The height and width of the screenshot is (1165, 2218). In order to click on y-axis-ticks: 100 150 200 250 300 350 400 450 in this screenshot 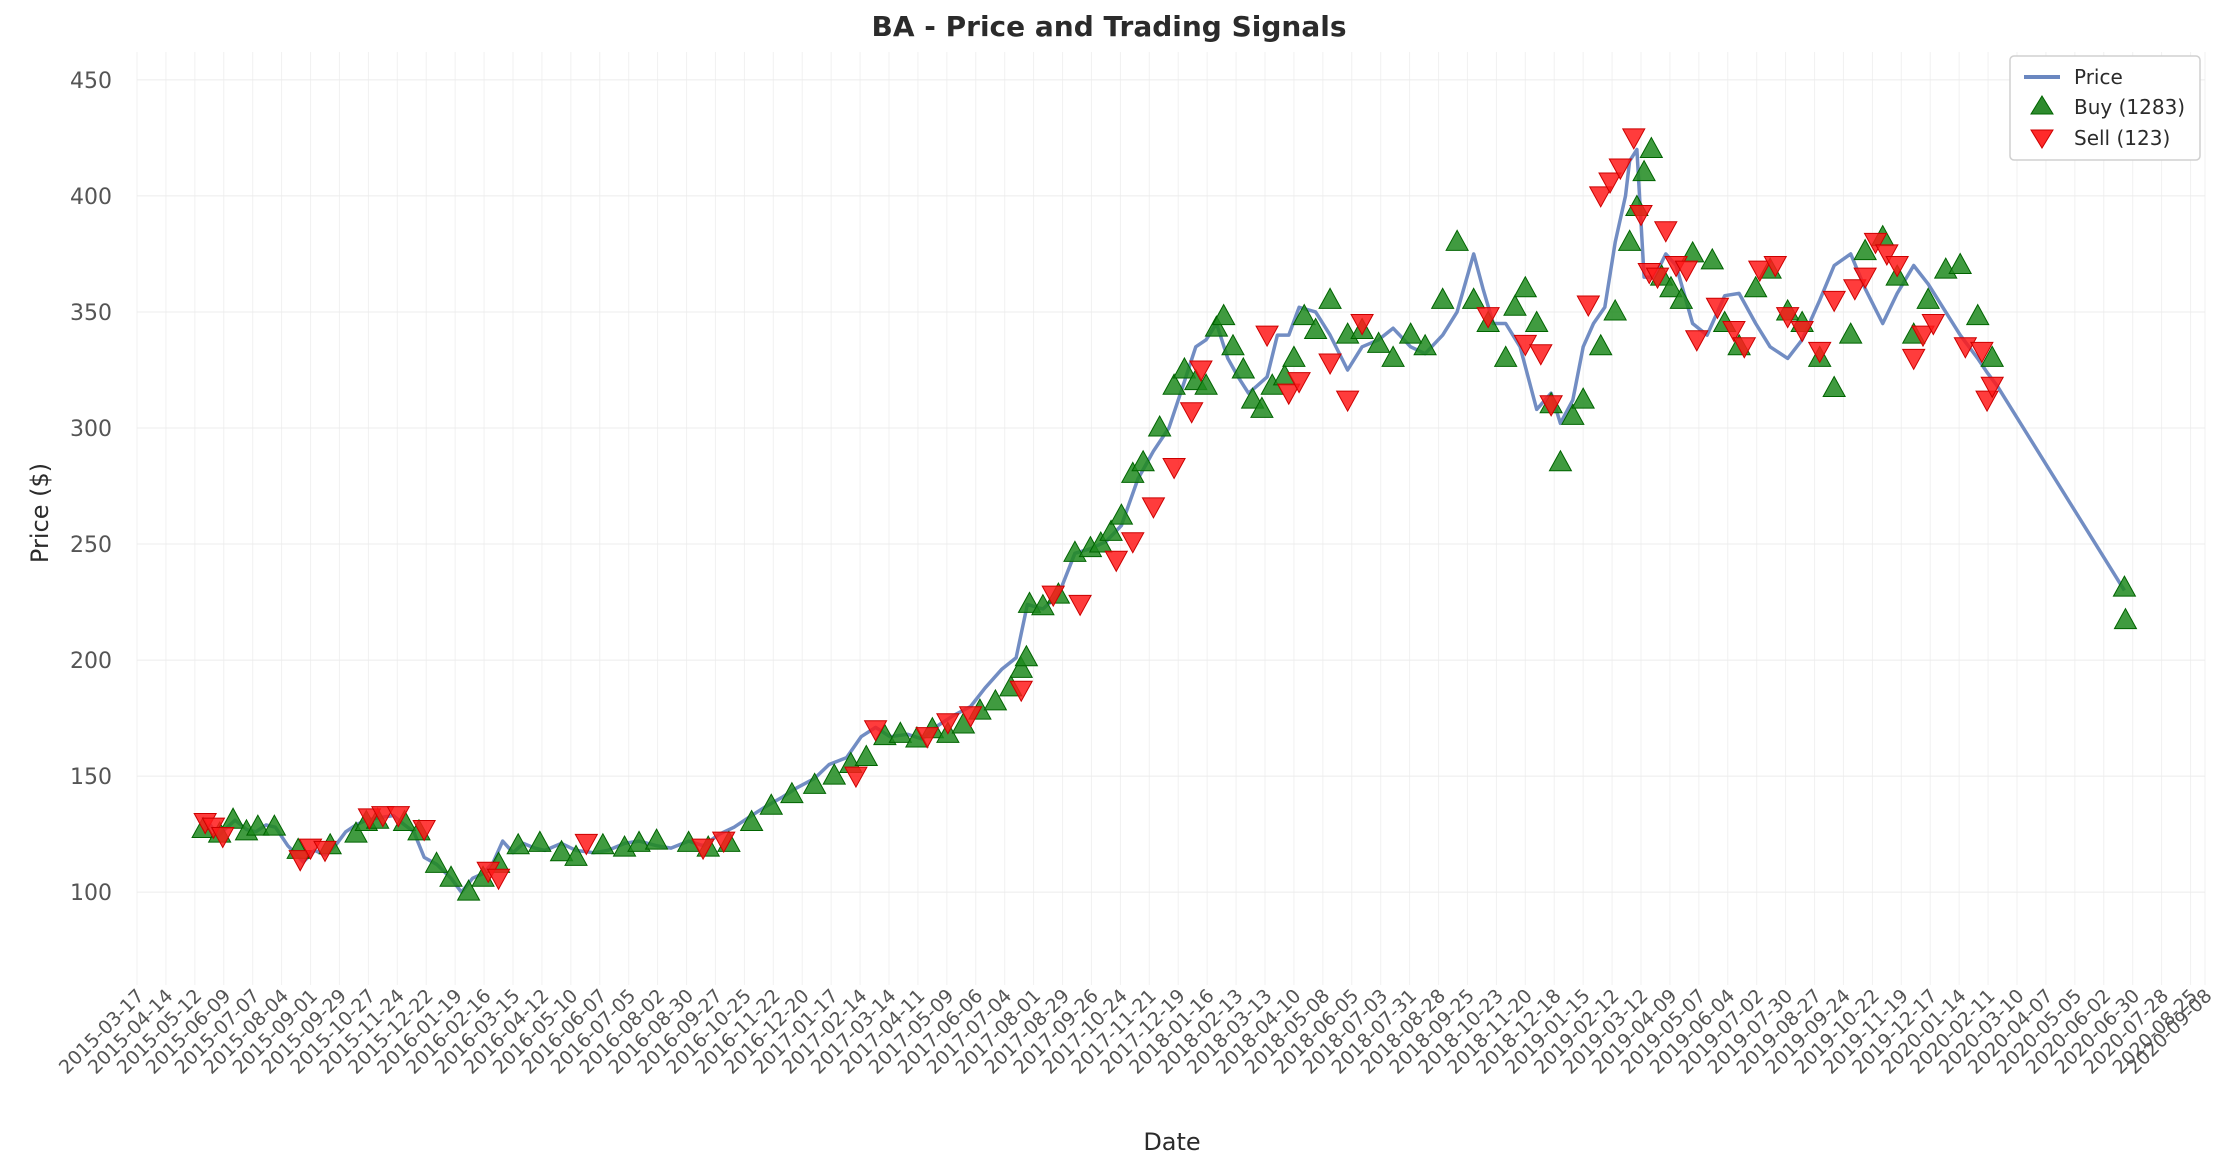, I will do `click(91, 487)`.